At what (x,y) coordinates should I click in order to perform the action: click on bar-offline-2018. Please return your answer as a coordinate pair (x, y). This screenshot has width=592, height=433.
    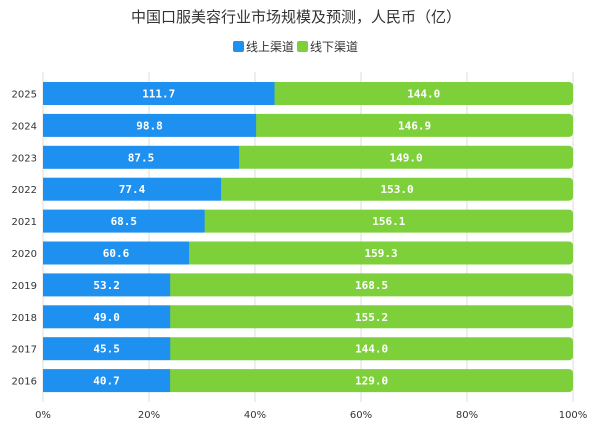
    Looking at the image, I should click on (370, 317).